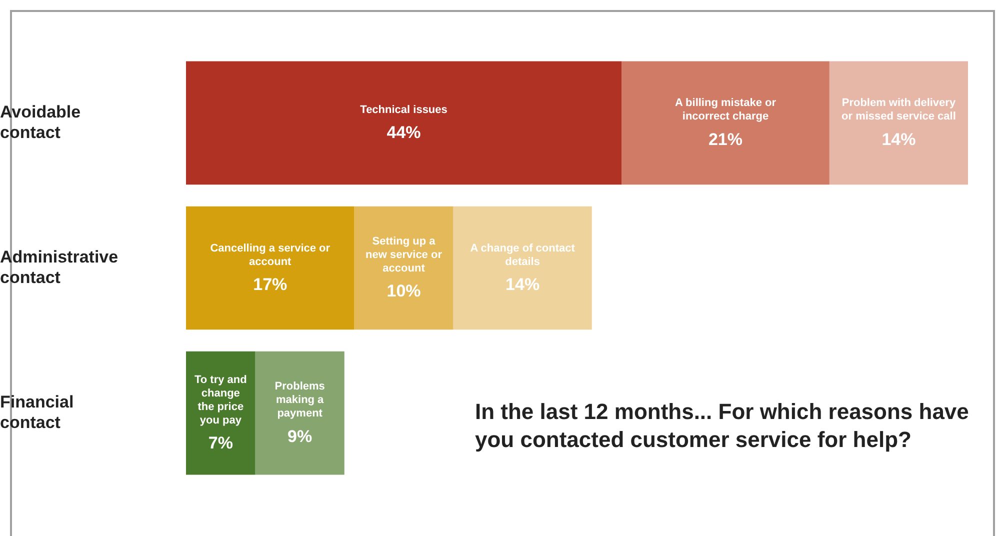  What do you see at coordinates (403, 291) in the screenshot?
I see `data-label: 10%` at bounding box center [403, 291].